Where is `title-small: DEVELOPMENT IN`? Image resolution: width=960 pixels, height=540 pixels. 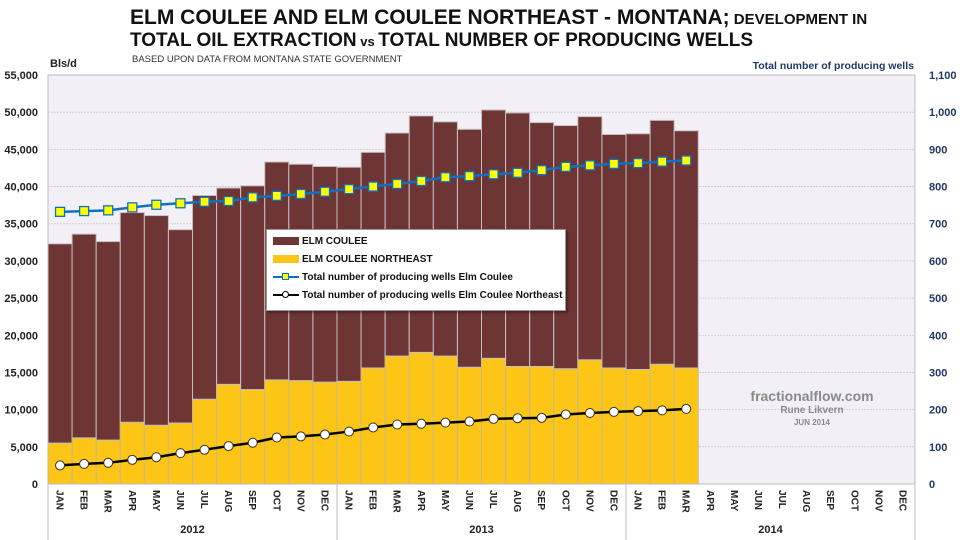 title-small: DEVELOPMENT IN is located at coordinates (798, 19).